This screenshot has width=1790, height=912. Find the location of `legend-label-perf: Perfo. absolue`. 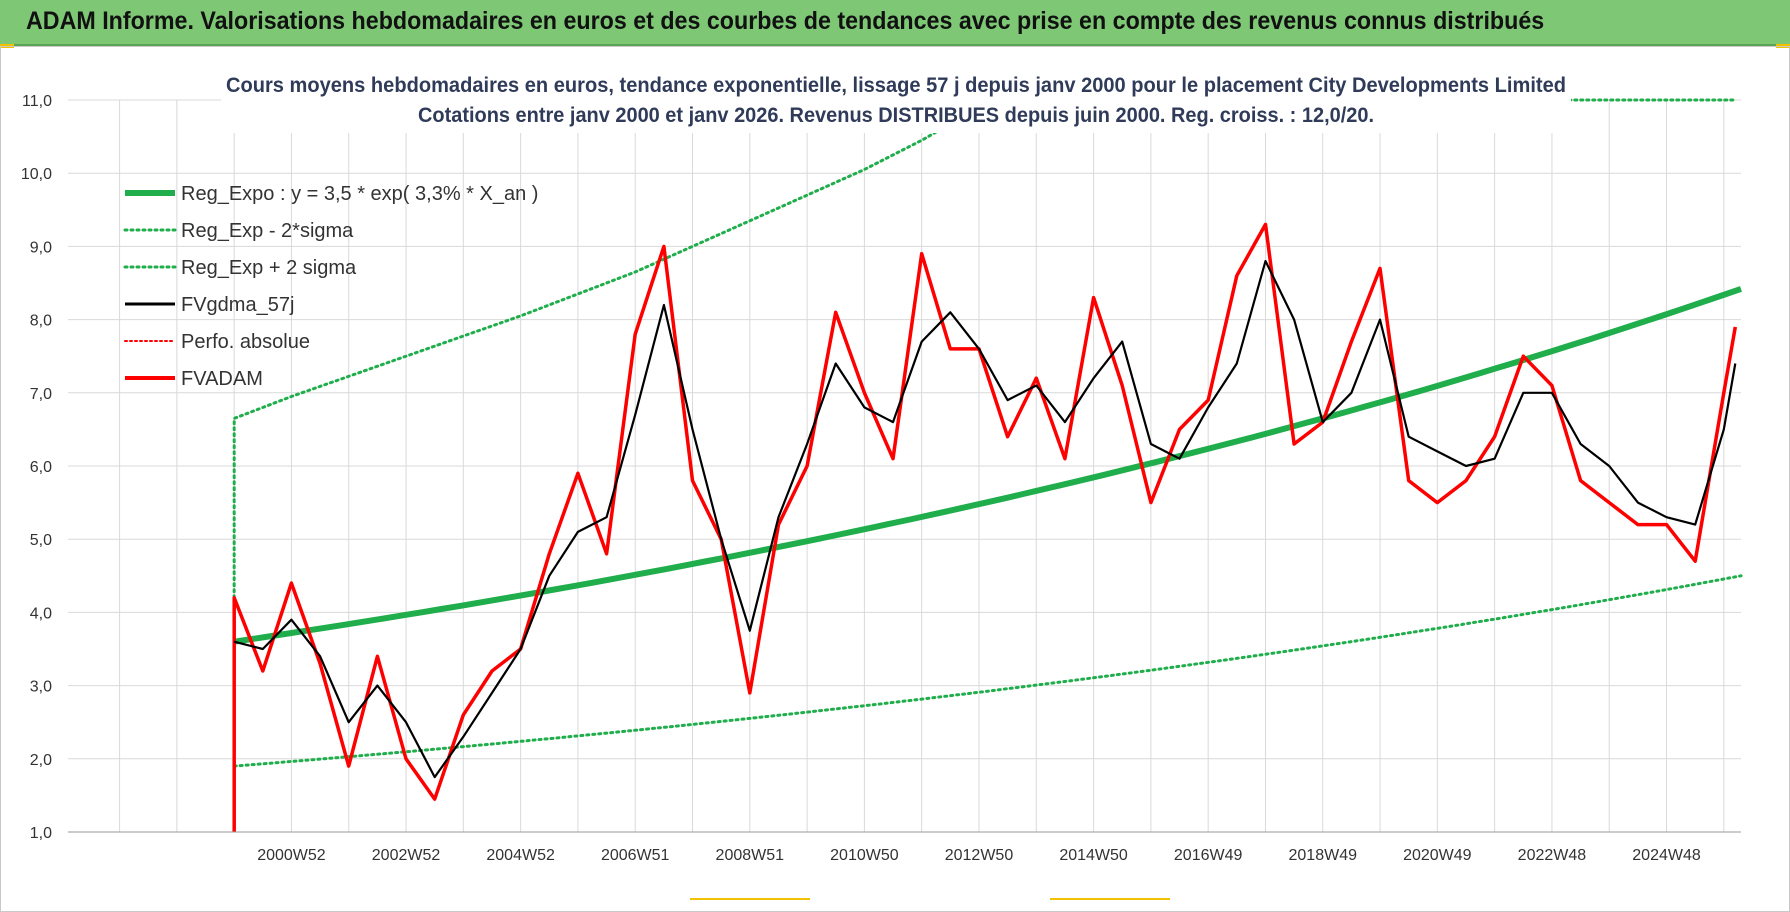

legend-label-perf: Perfo. absolue is located at coordinates (245, 342).